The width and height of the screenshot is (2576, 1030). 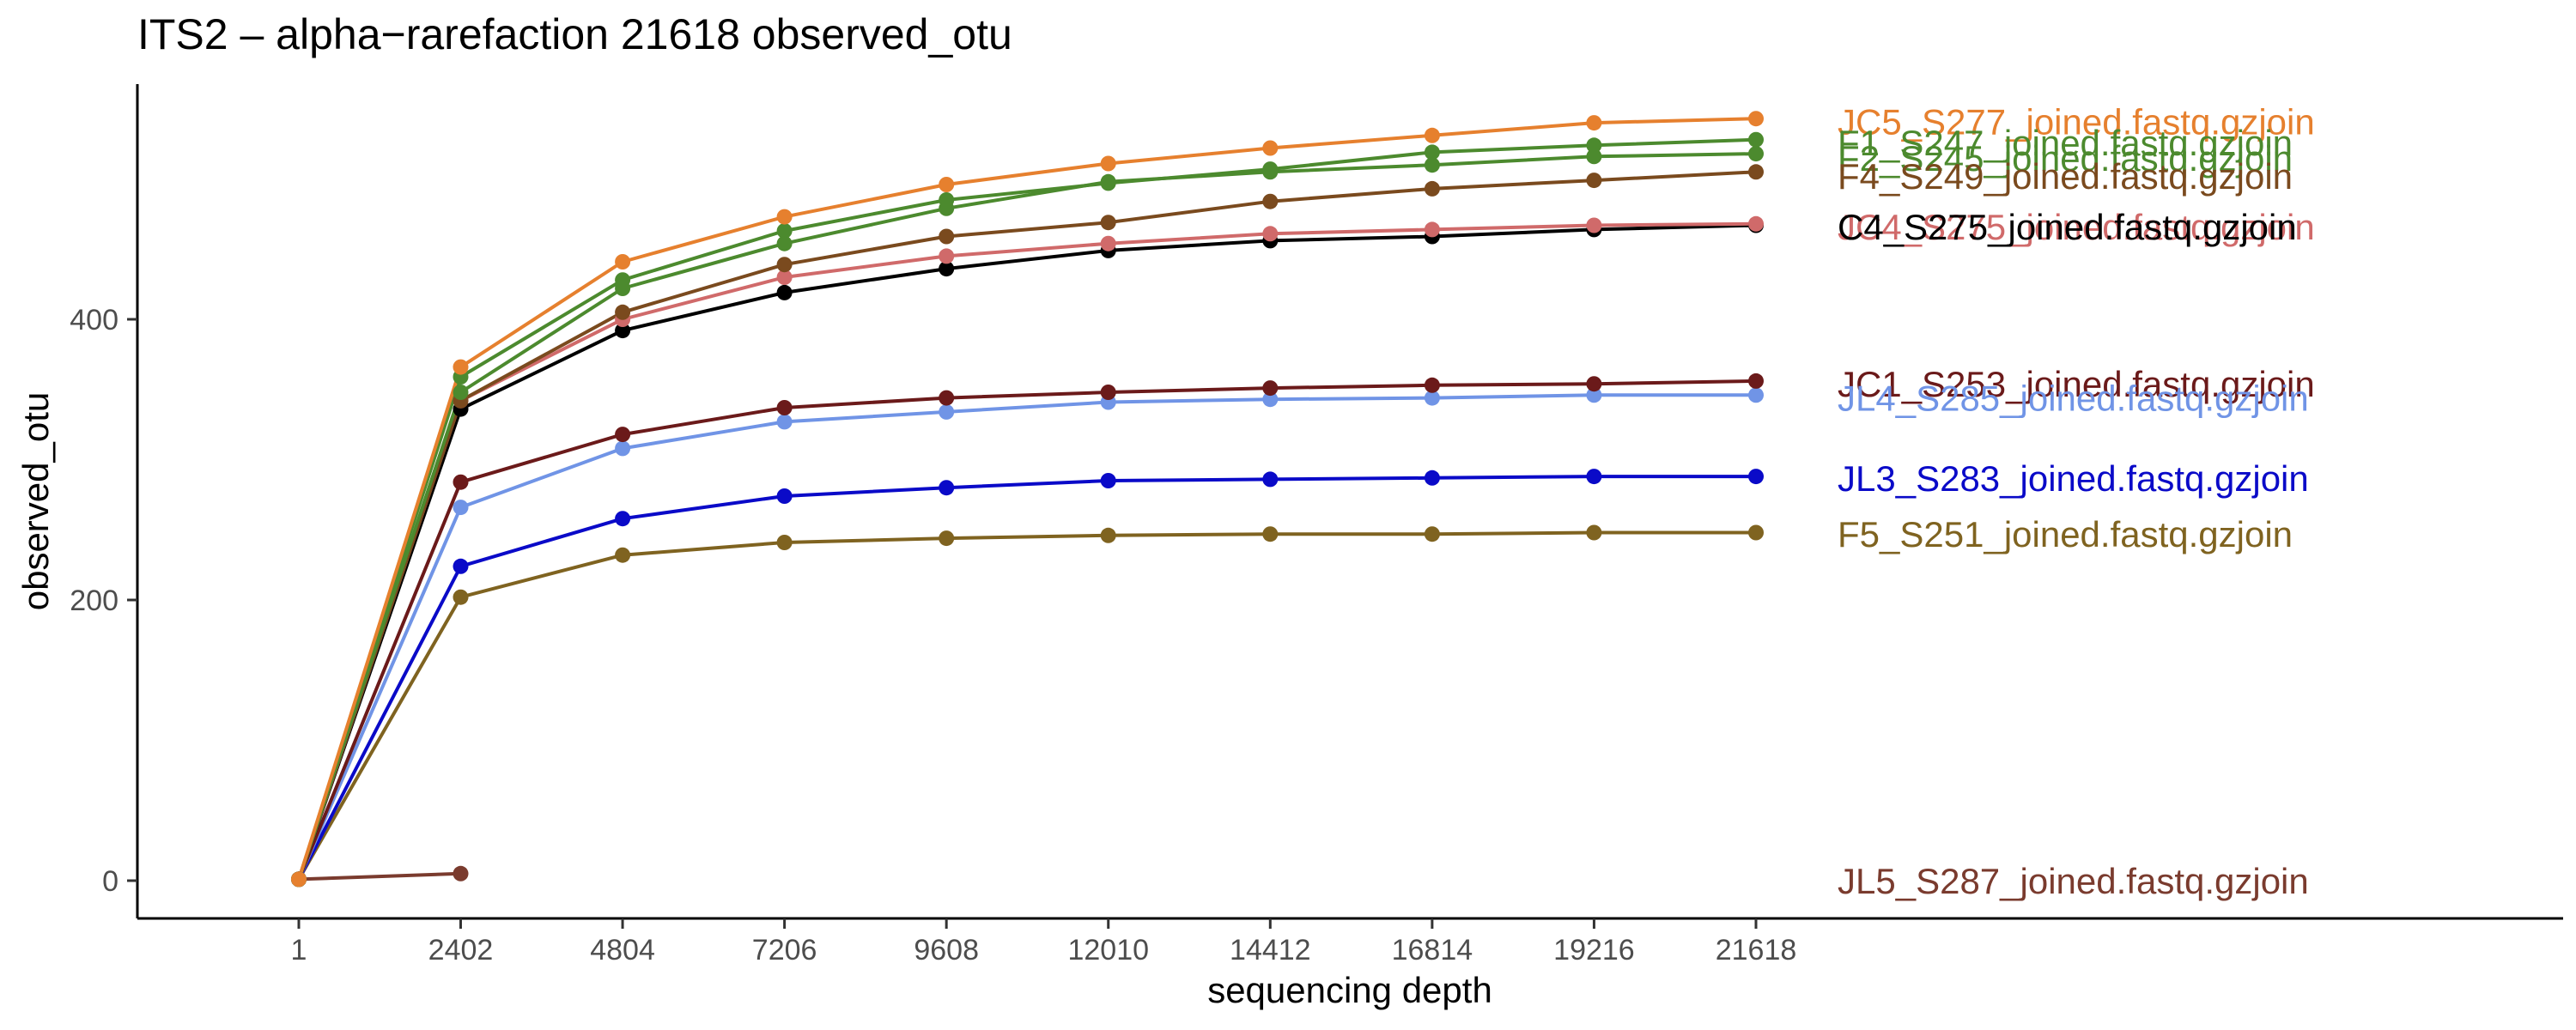 What do you see at coordinates (94, 601) in the screenshot?
I see `y-tick-label: 200` at bounding box center [94, 601].